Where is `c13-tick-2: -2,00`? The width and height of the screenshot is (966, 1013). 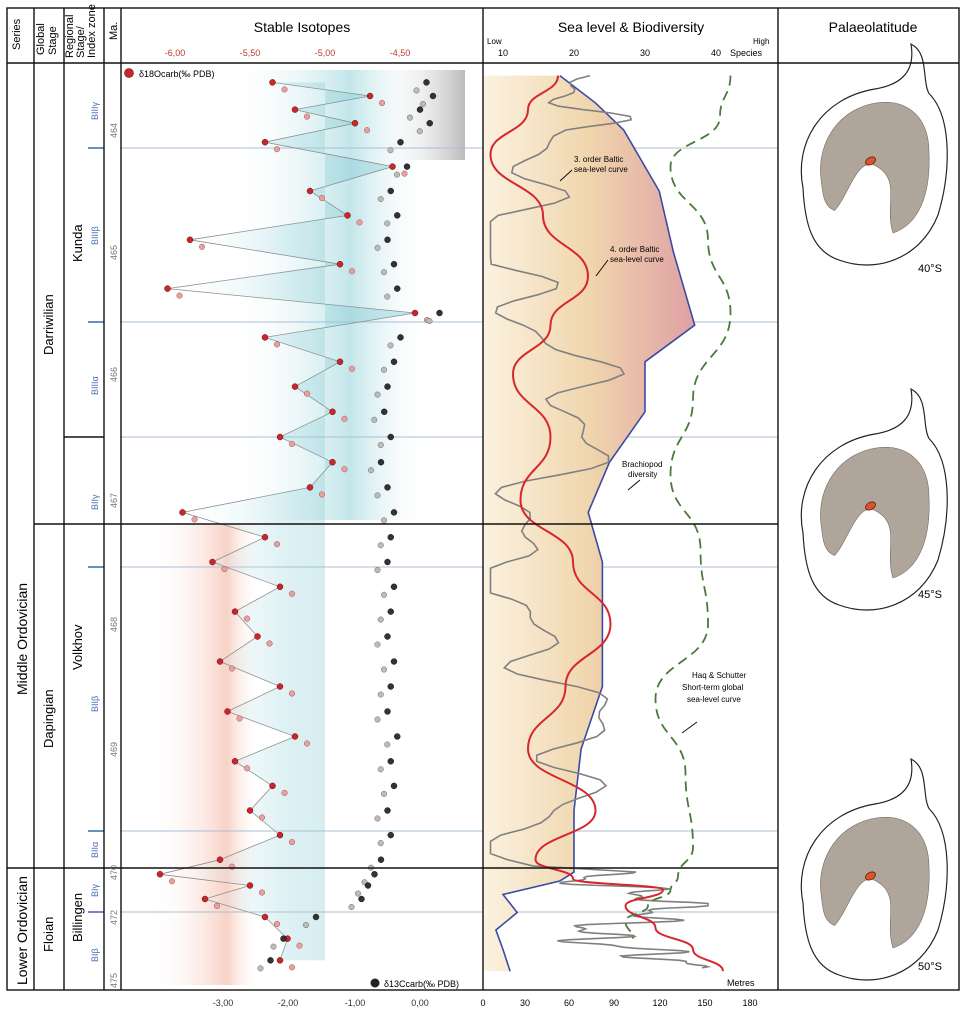
c13-tick-2: -2,00 is located at coordinates (288, 1003).